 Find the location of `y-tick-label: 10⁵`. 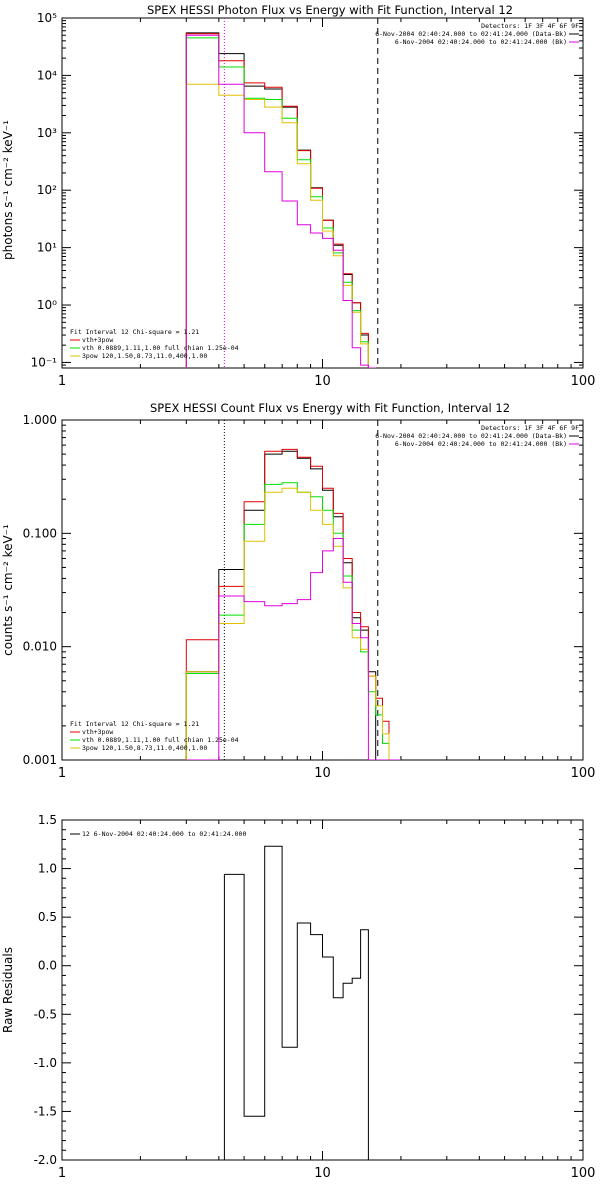

y-tick-label: 10⁵ is located at coordinates (47, 18).